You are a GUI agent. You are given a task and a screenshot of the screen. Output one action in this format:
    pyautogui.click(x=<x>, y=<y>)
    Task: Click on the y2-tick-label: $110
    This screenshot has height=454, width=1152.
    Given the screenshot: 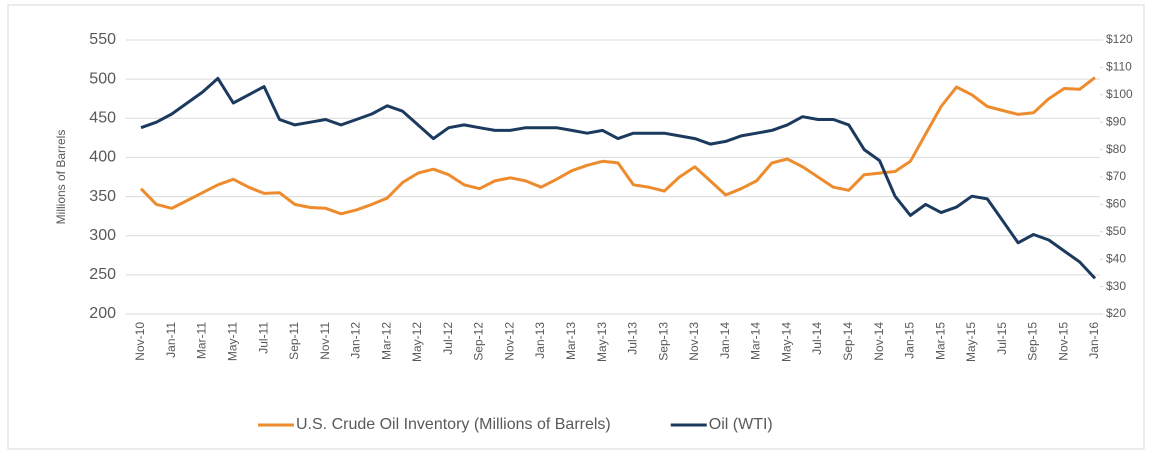 What is the action you would take?
    pyautogui.click(x=1119, y=67)
    